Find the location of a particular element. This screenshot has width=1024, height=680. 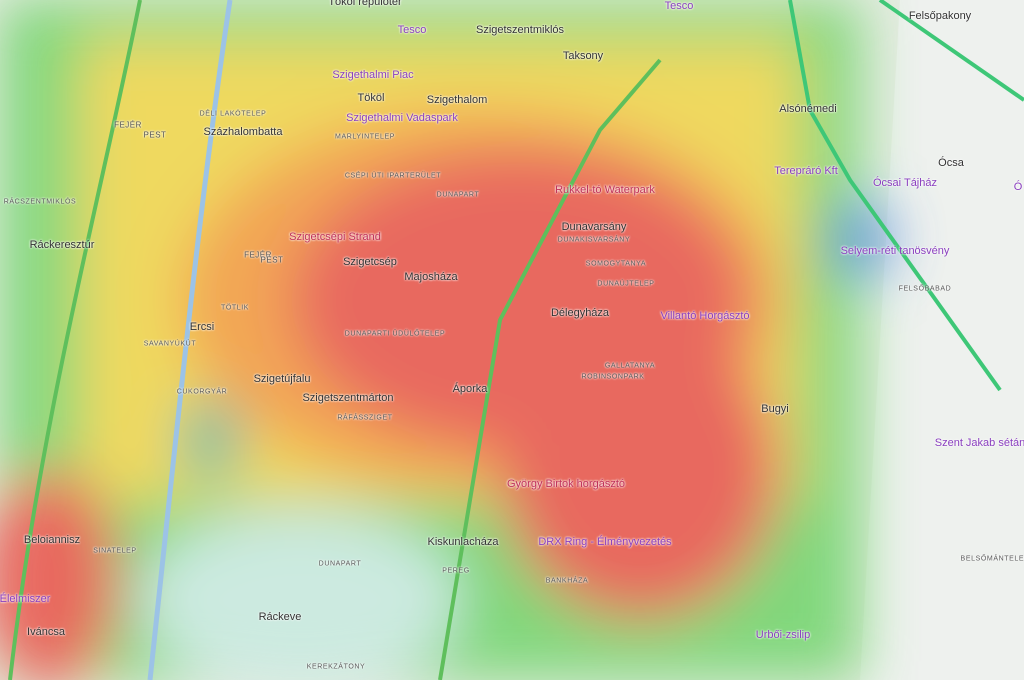

place-label: Élelmiszer is located at coordinates (25, 599).